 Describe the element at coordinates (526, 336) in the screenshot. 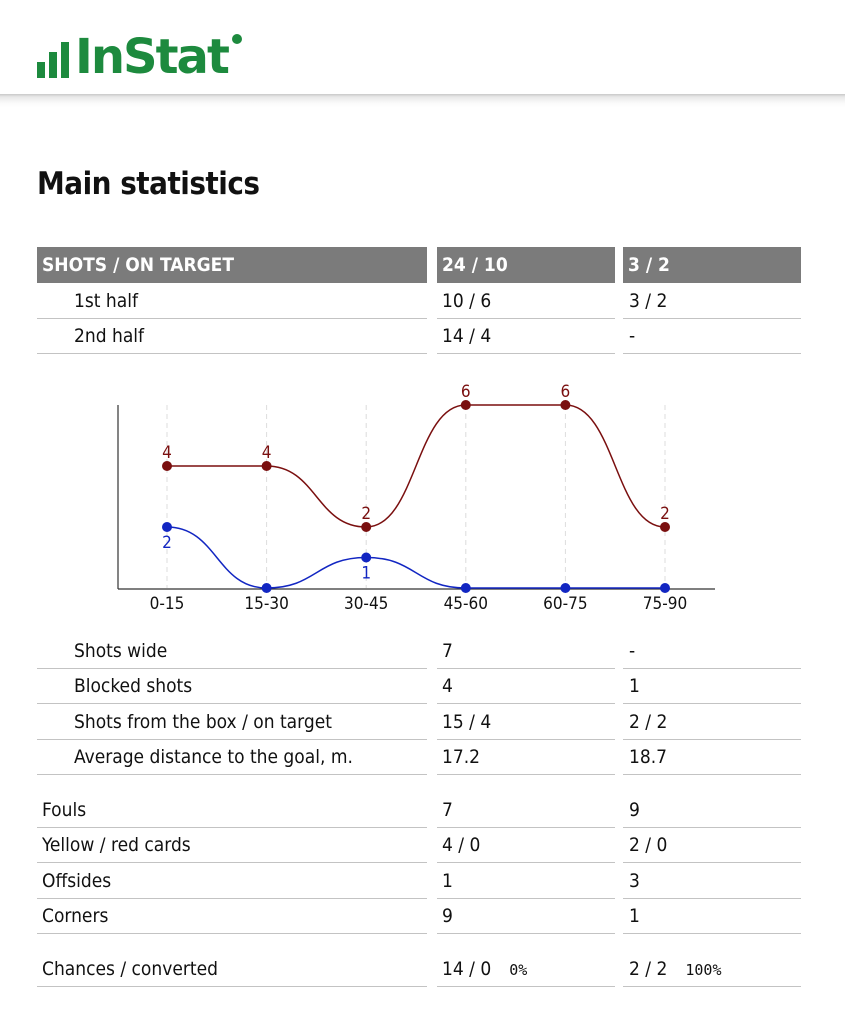

I see `row-team1-value: 14 / 4` at that location.